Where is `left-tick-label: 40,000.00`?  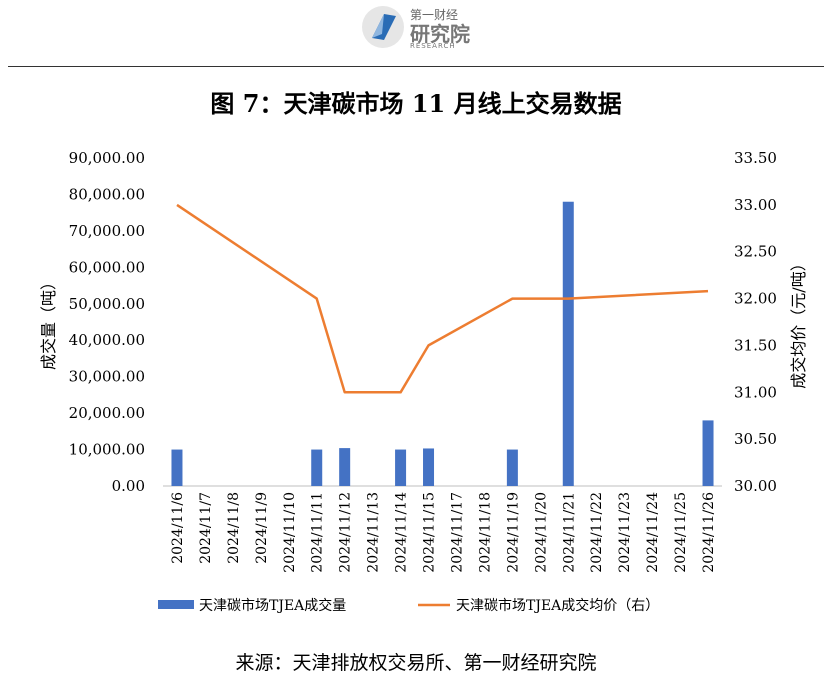
left-tick-label: 40,000.00 is located at coordinates (107, 340).